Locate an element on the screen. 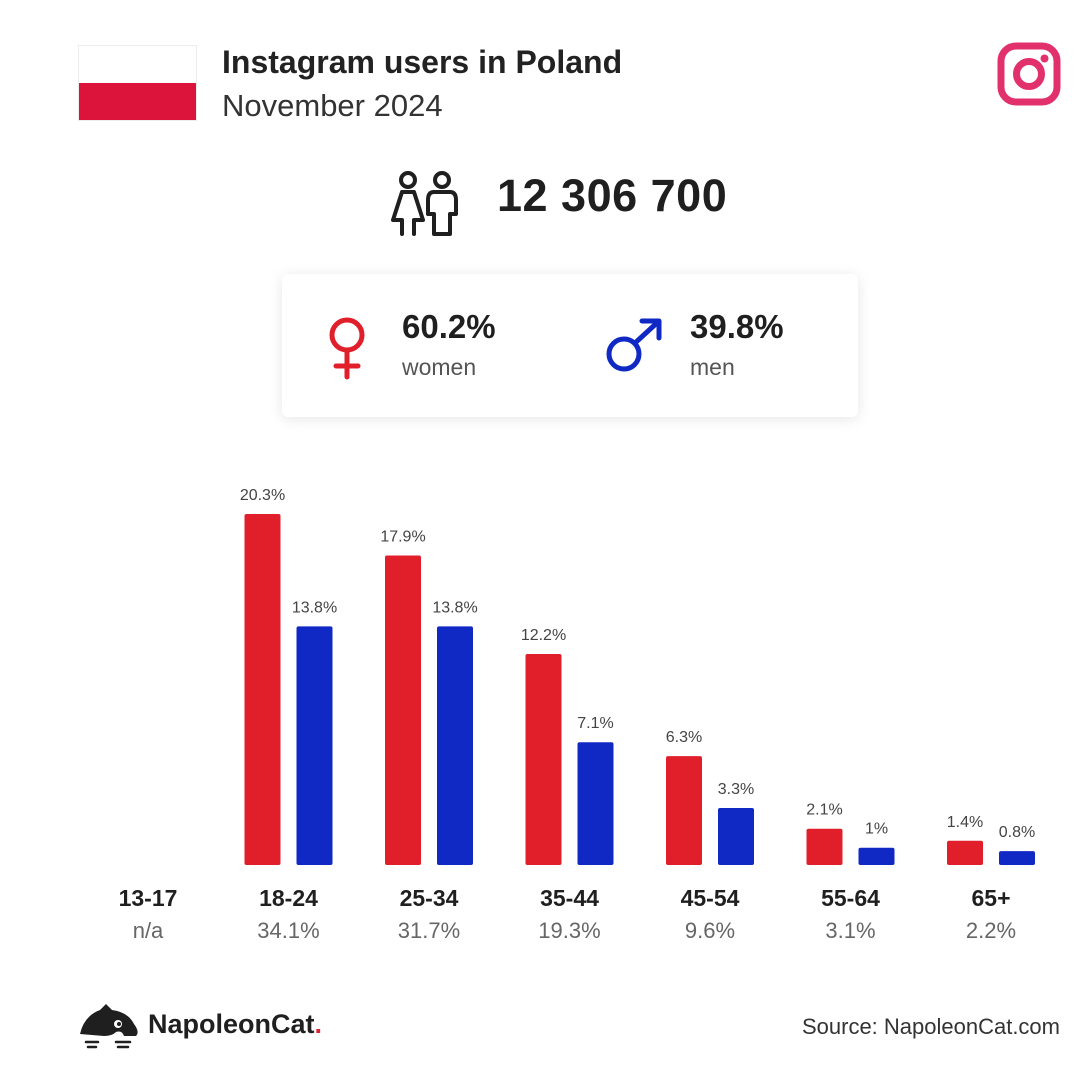 The height and width of the screenshot is (1080, 1080). napoleoncat-logo-icon is located at coordinates (109, 1026).